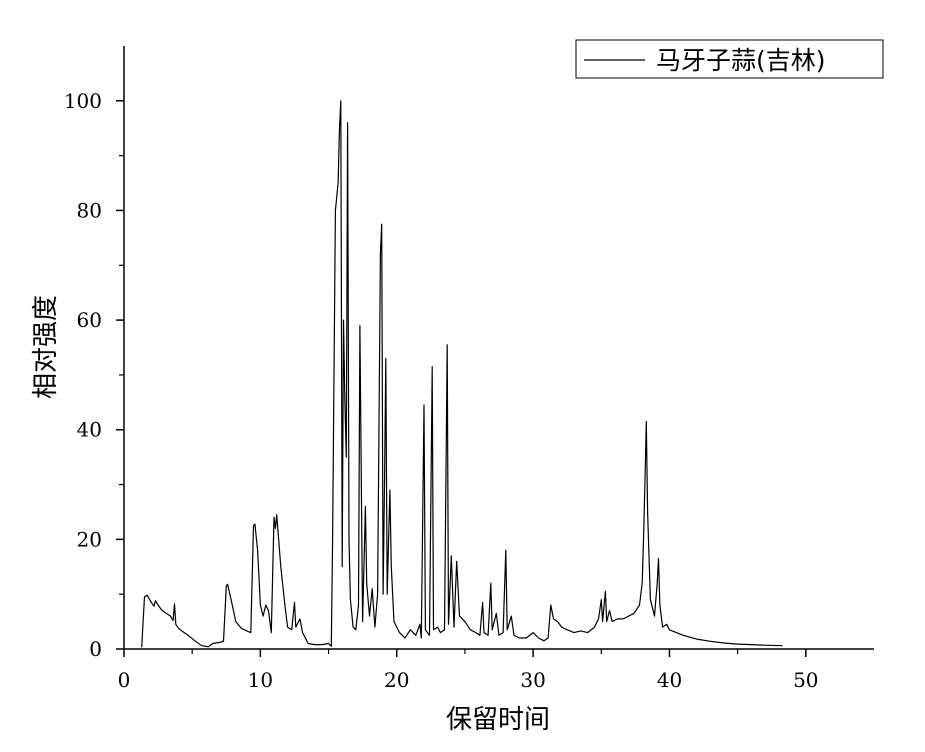 Image resolution: width=925 pixels, height=752 pixels. What do you see at coordinates (669, 680) in the screenshot?
I see `x-tick-label: 40` at bounding box center [669, 680].